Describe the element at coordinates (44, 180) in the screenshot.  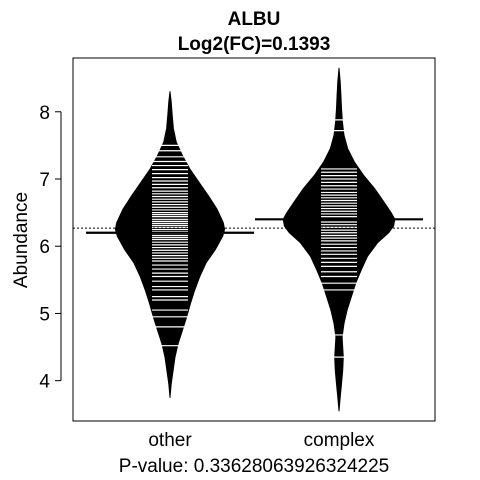
I see `y-tick-label: 7` at that location.